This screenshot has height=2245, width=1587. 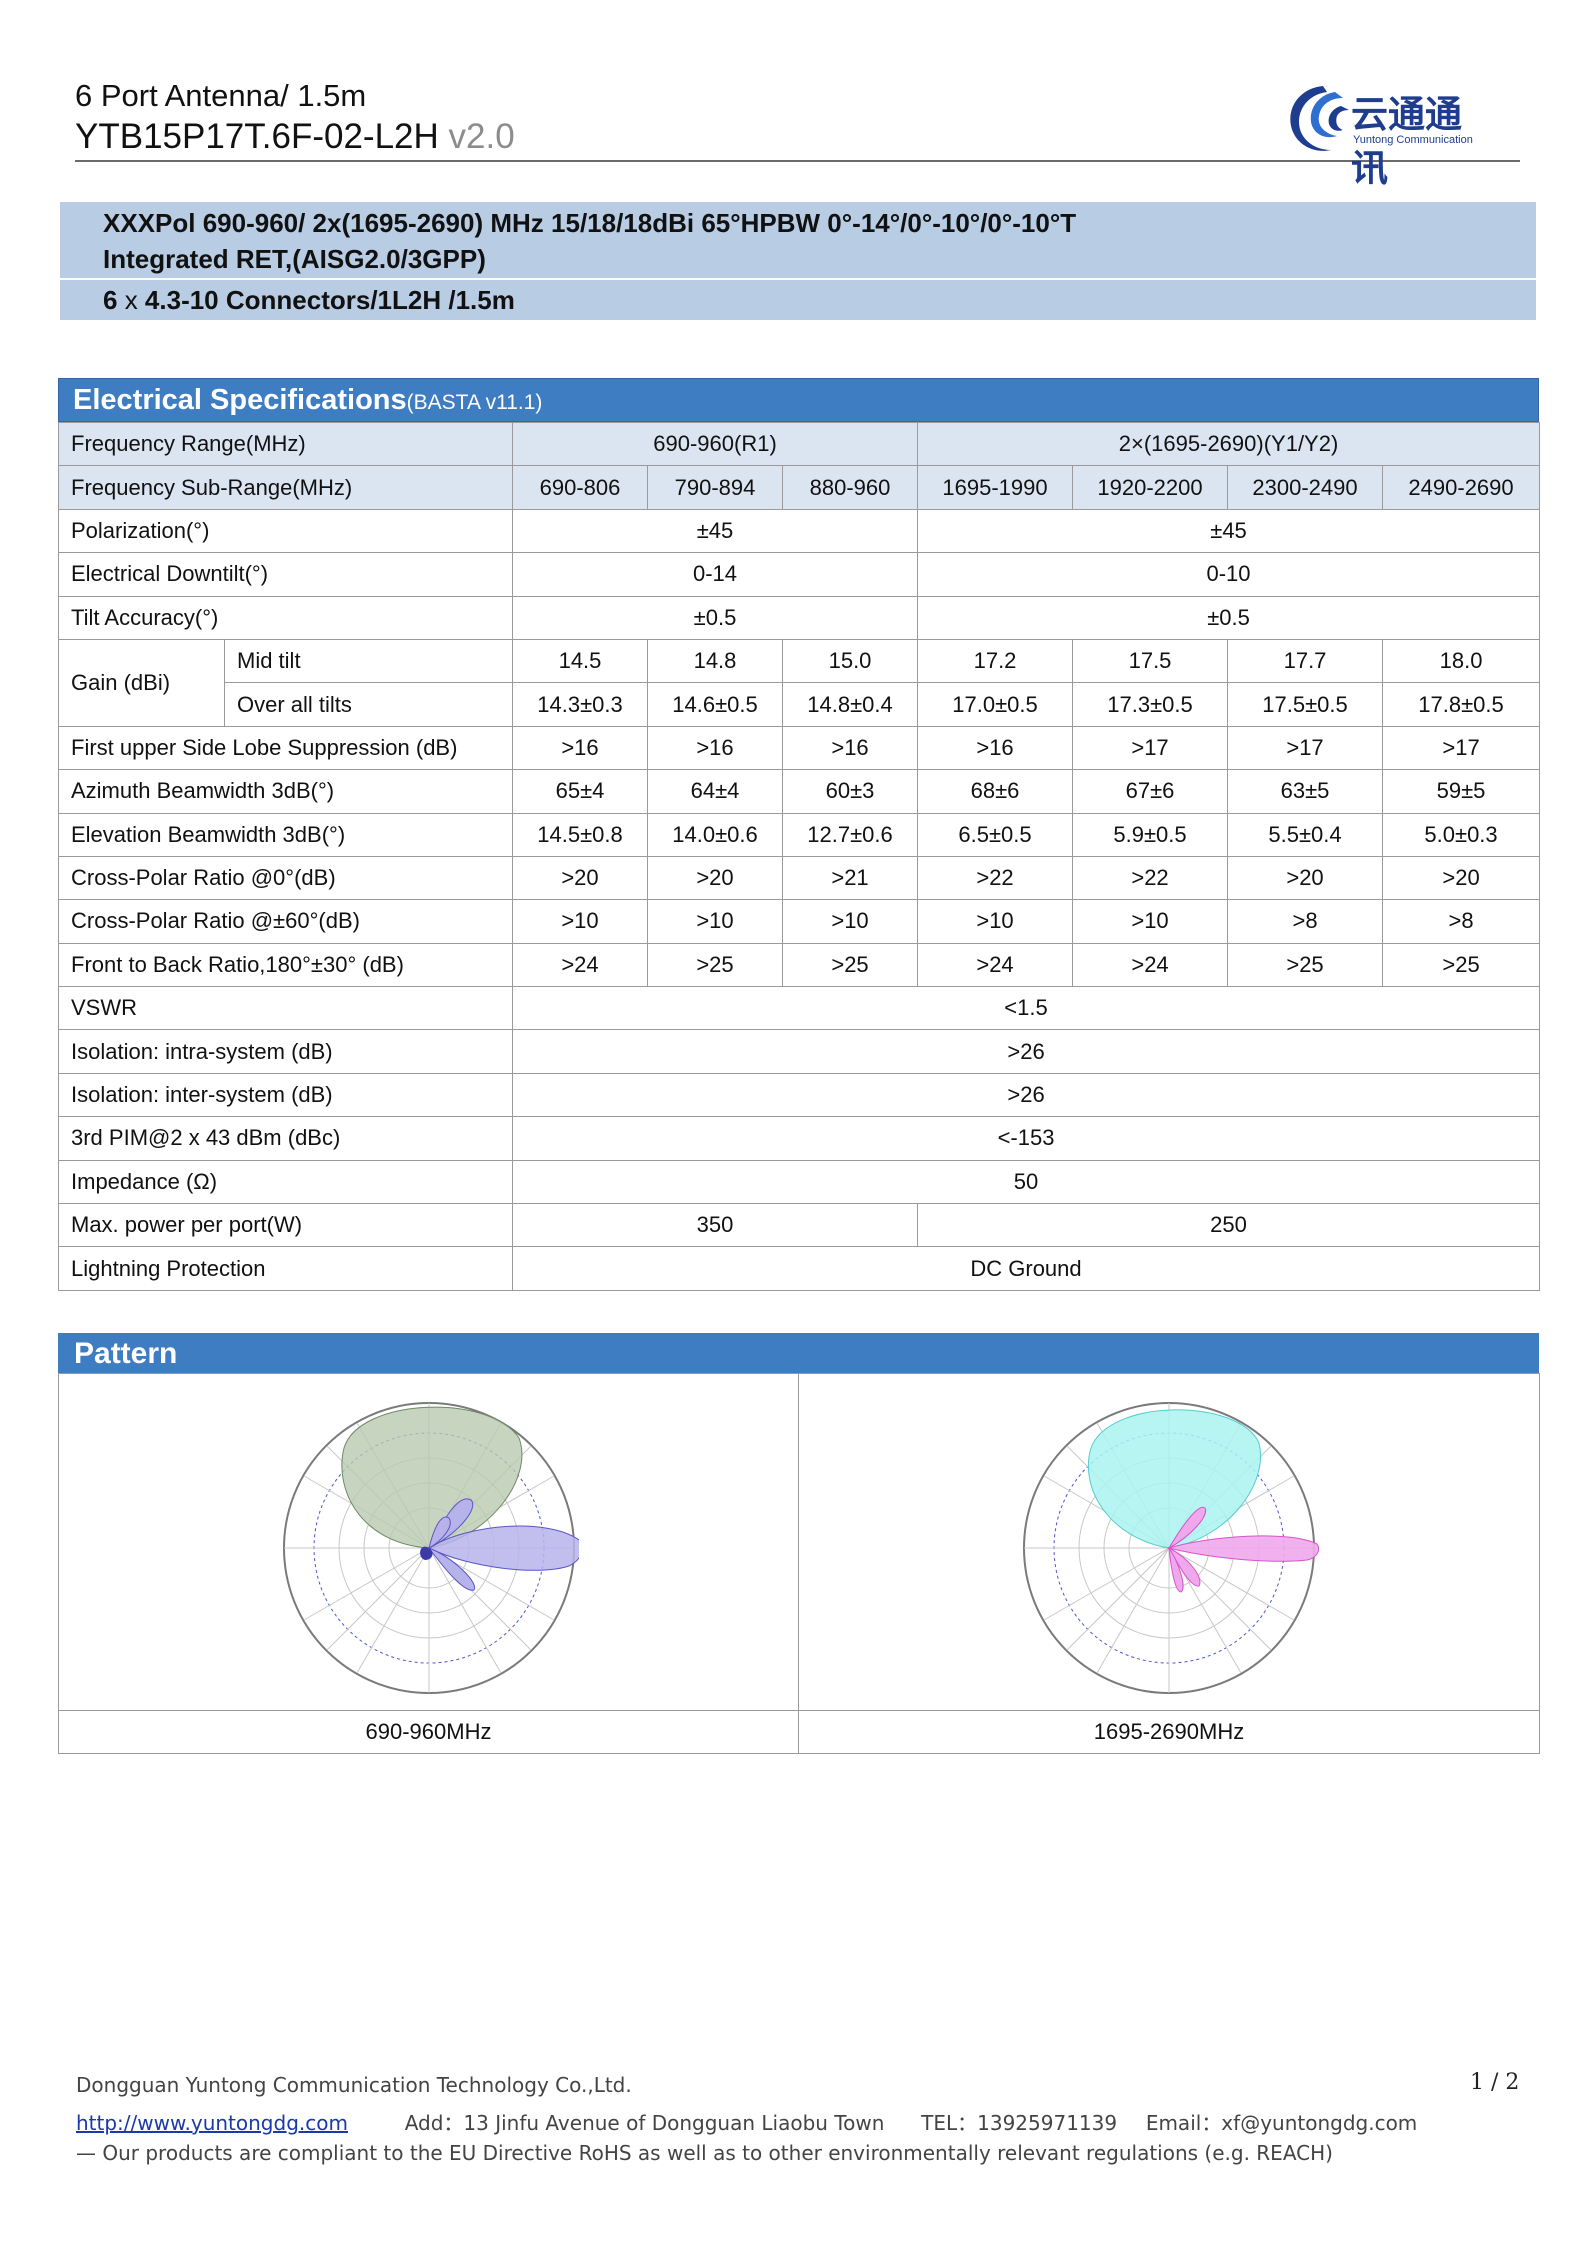 What do you see at coordinates (798, 279) in the screenshot?
I see `summary-separator` at bounding box center [798, 279].